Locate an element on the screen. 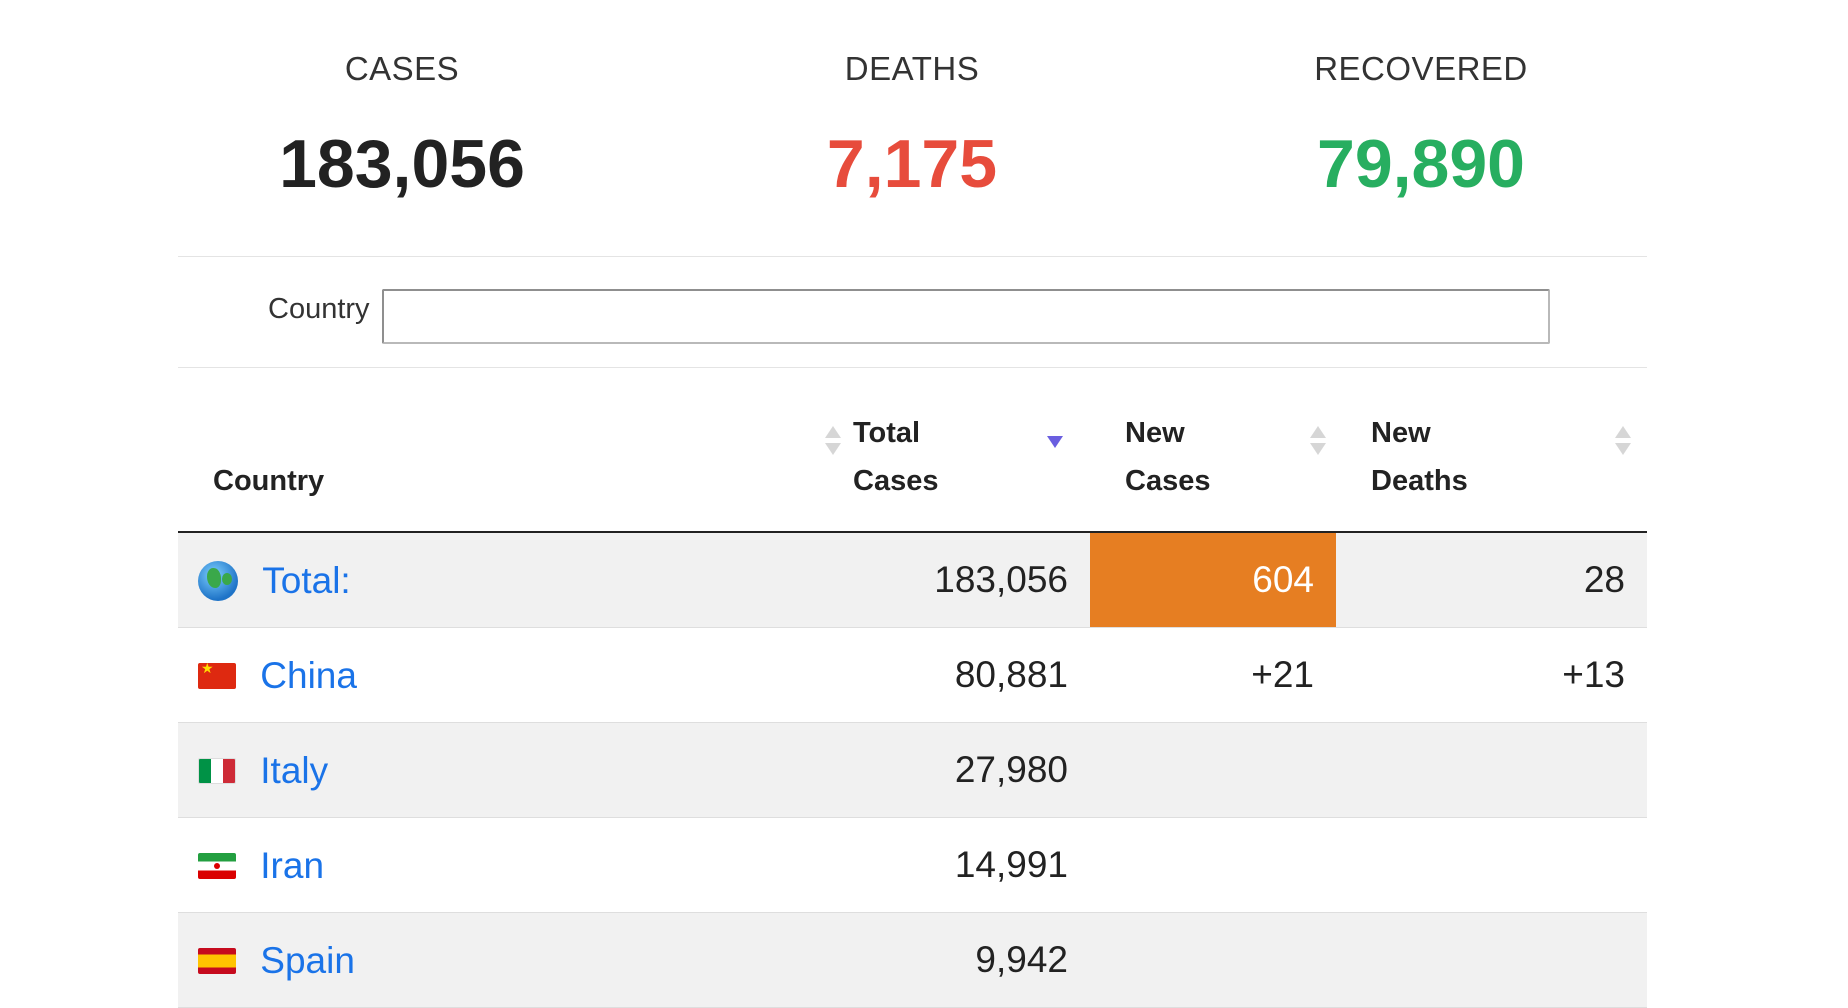 The width and height of the screenshot is (1848, 1008). total-cases-cell: 9,942 is located at coordinates (954, 960).